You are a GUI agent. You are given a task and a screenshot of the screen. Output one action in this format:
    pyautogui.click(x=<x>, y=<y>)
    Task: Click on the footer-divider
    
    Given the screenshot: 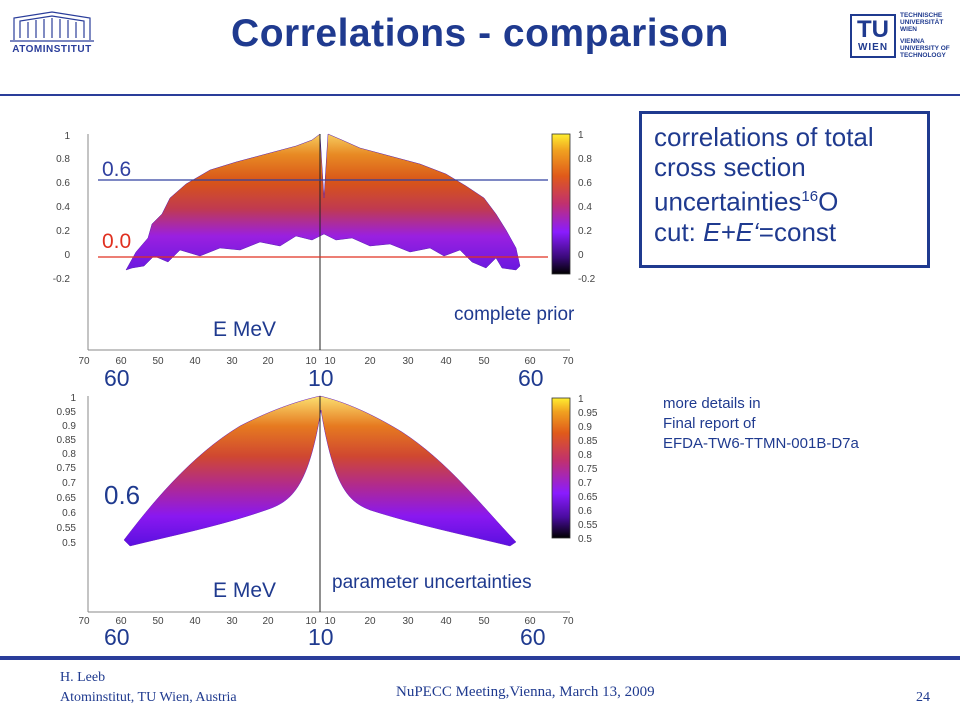 What is the action you would take?
    pyautogui.click(x=480, y=658)
    